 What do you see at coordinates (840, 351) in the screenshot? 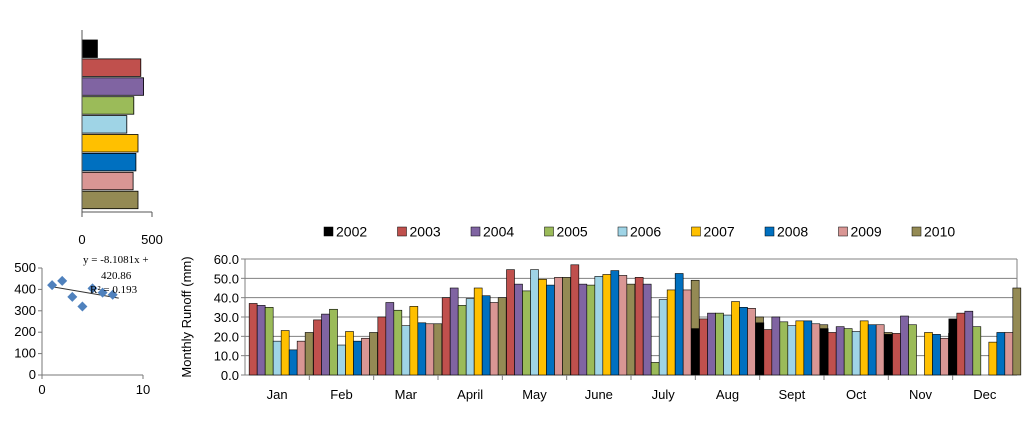
I see `bar-2004-Oct` at bounding box center [840, 351].